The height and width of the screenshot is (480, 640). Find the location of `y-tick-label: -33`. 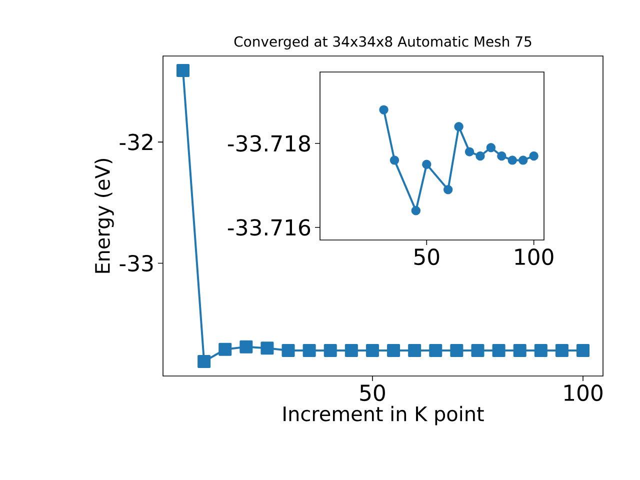

y-tick-label: -33 is located at coordinates (136, 263).